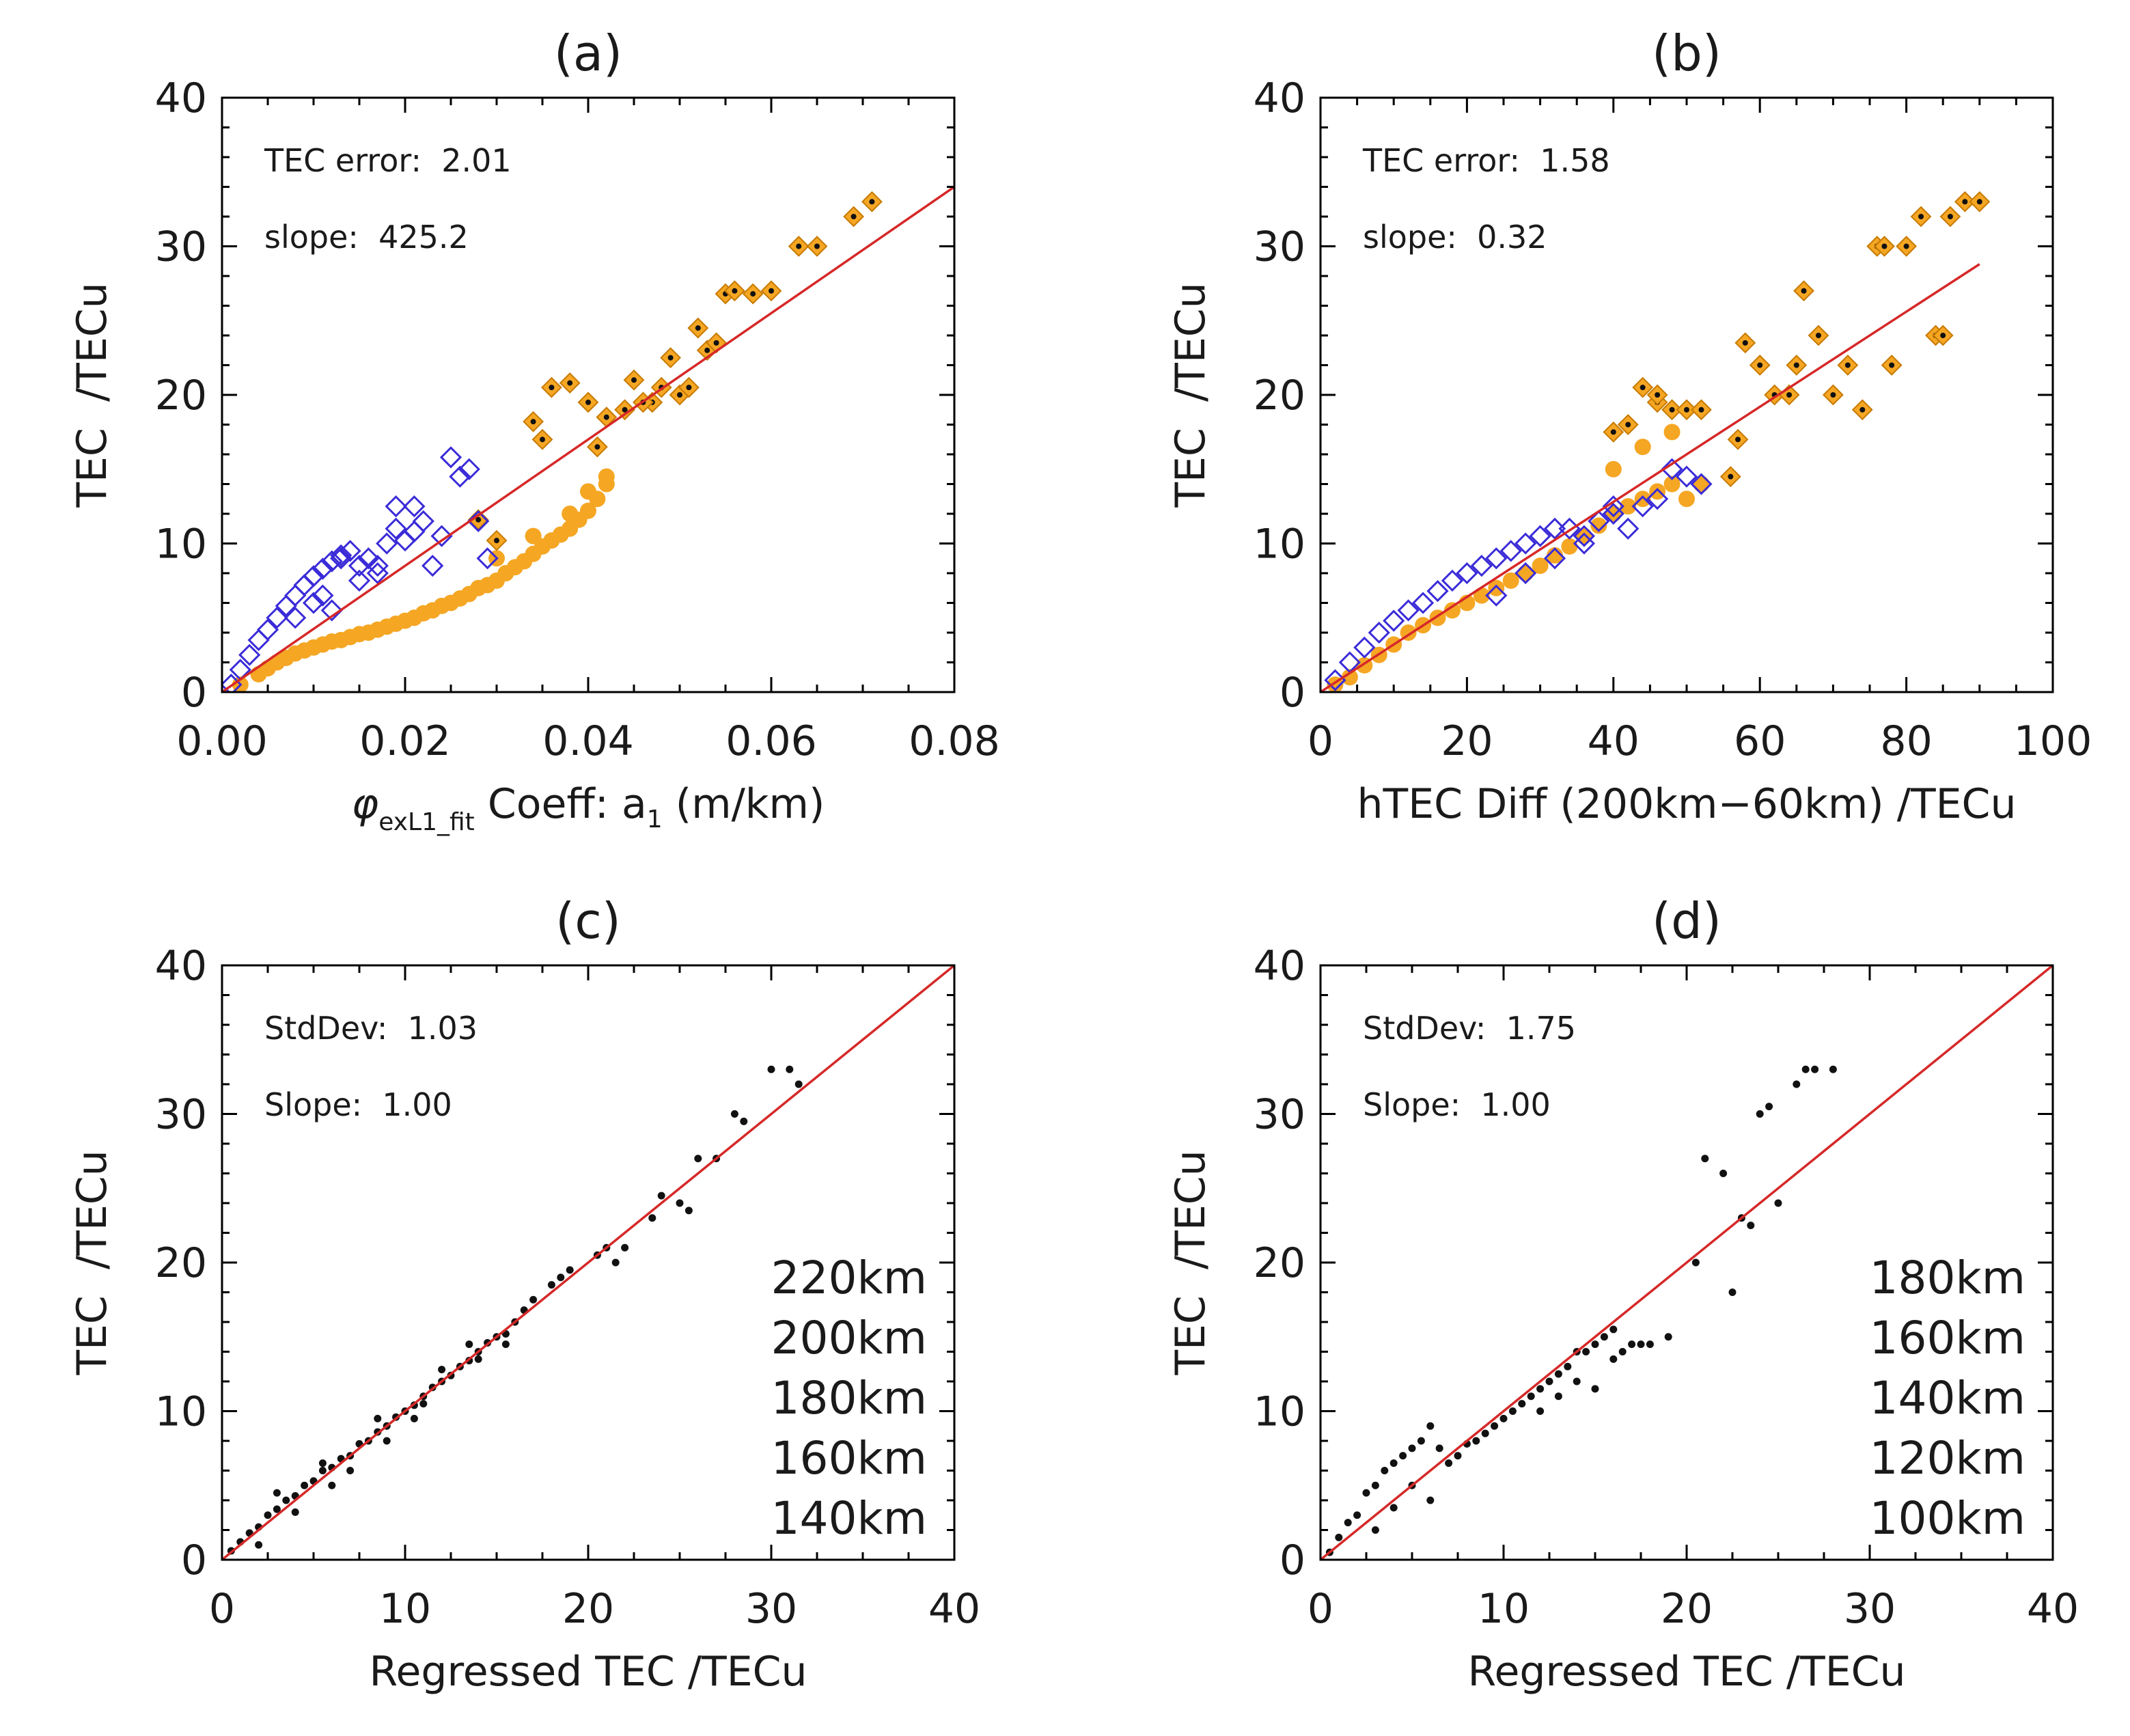 This screenshot has width=2130, height=1736. Describe the element at coordinates (561, 804) in the screenshot. I see `x-axis-label-part: Coeff: a` at that location.